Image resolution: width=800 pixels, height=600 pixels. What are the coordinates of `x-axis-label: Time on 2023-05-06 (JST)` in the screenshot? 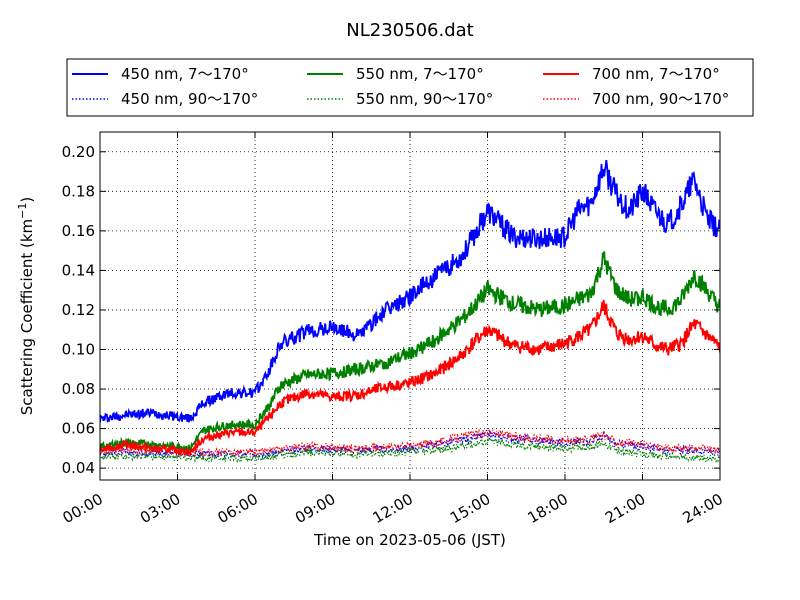 It's located at (409, 540).